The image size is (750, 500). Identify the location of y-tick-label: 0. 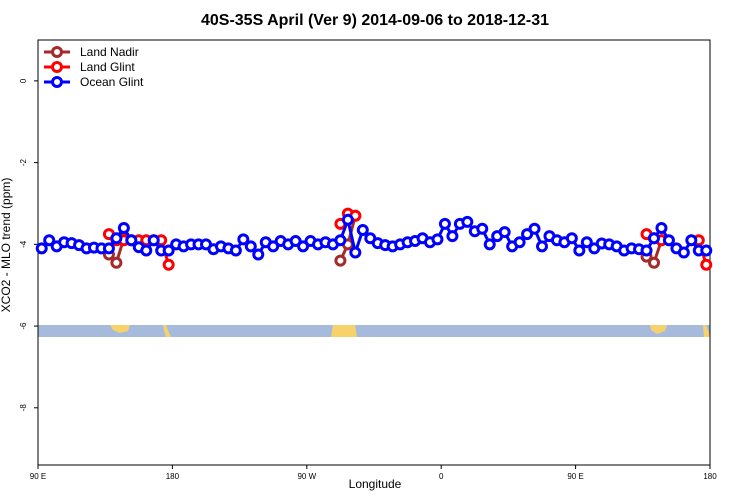
(23, 80).